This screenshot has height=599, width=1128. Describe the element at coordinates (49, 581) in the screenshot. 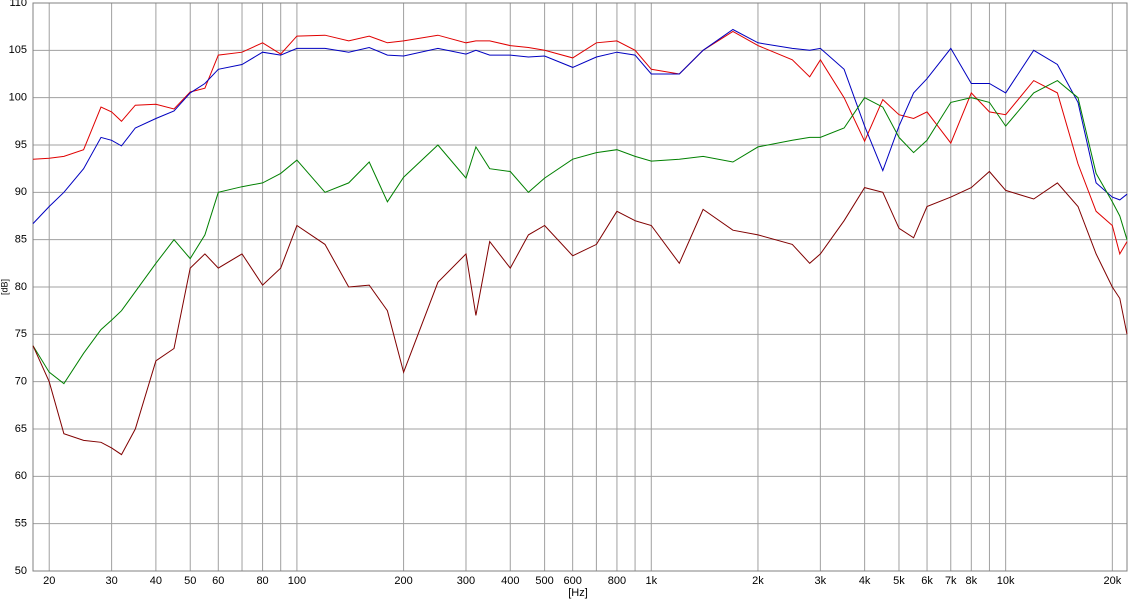

I see `x-tick-label: 20` at that location.